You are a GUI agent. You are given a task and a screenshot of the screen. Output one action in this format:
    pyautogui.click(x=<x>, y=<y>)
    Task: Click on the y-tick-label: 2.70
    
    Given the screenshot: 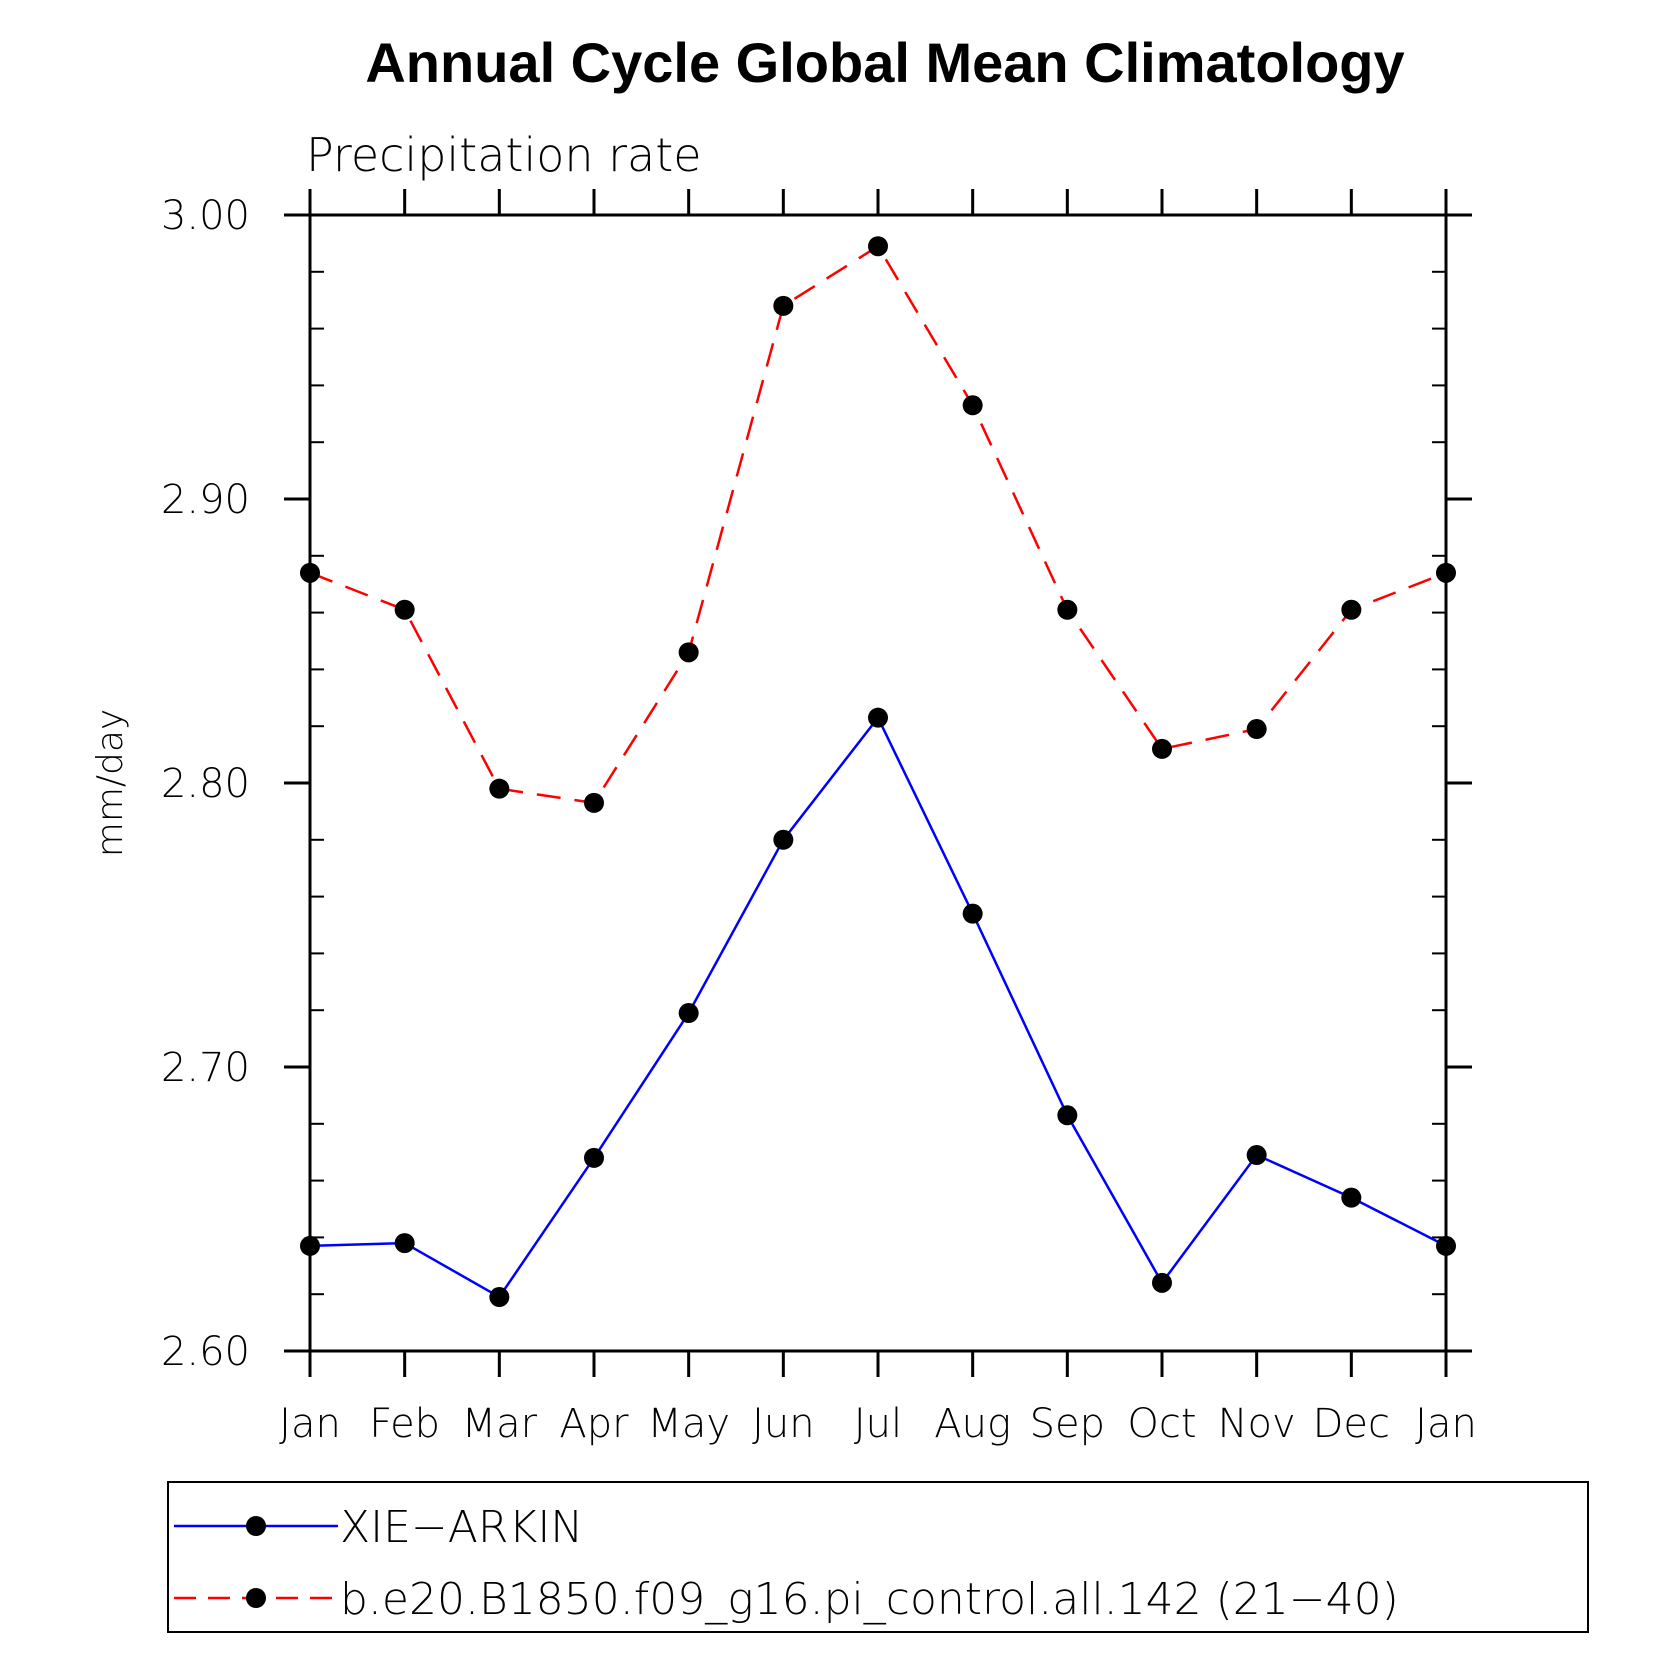 What is the action you would take?
    pyautogui.click(x=205, y=1068)
    